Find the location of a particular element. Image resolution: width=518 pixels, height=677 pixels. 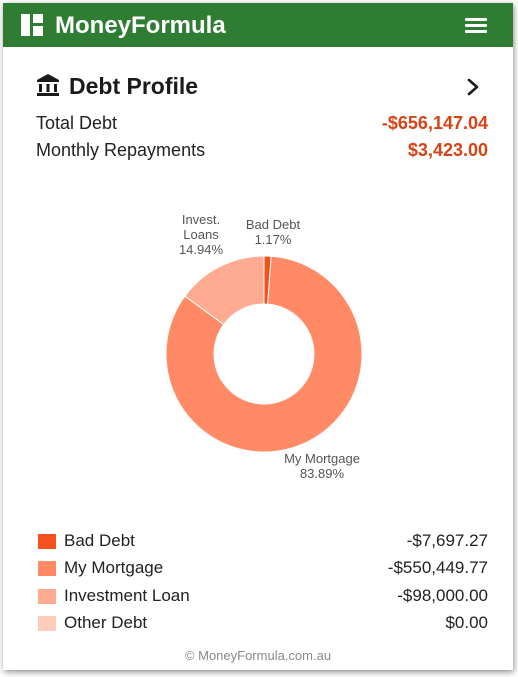

hamburger-menu-icon is located at coordinates (476, 26).